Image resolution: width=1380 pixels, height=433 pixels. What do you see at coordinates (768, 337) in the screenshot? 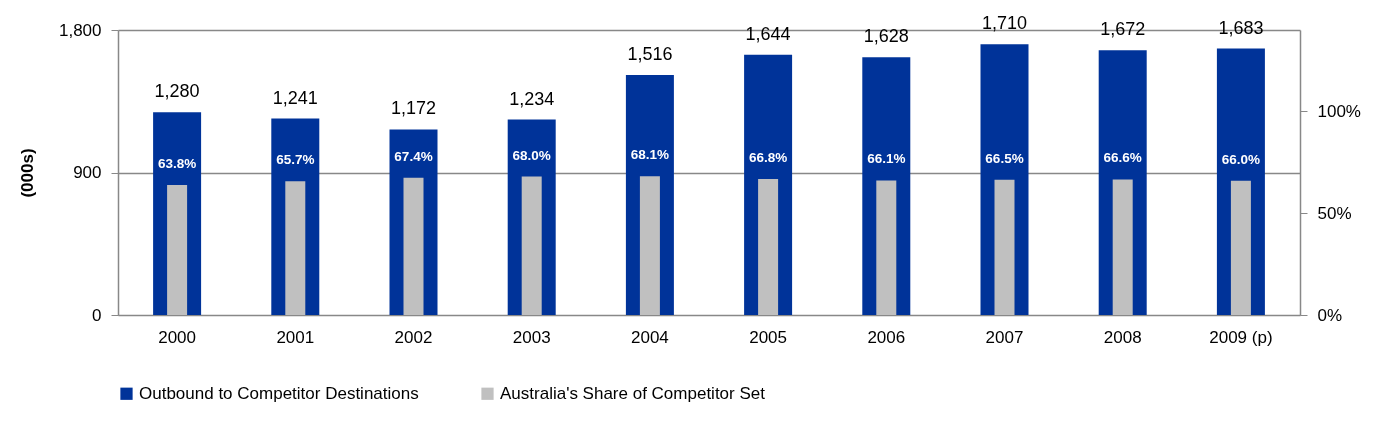
I see `x-tick-label: 2005` at bounding box center [768, 337].